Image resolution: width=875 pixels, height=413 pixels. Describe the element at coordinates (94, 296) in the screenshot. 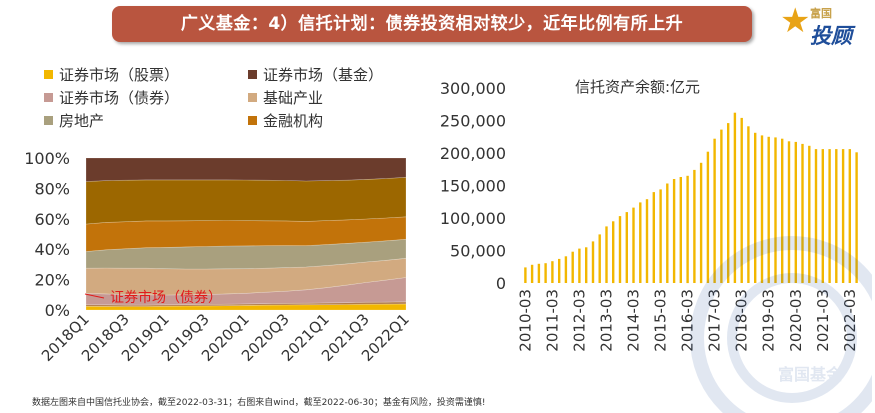

I see `annotation-arrow` at that location.